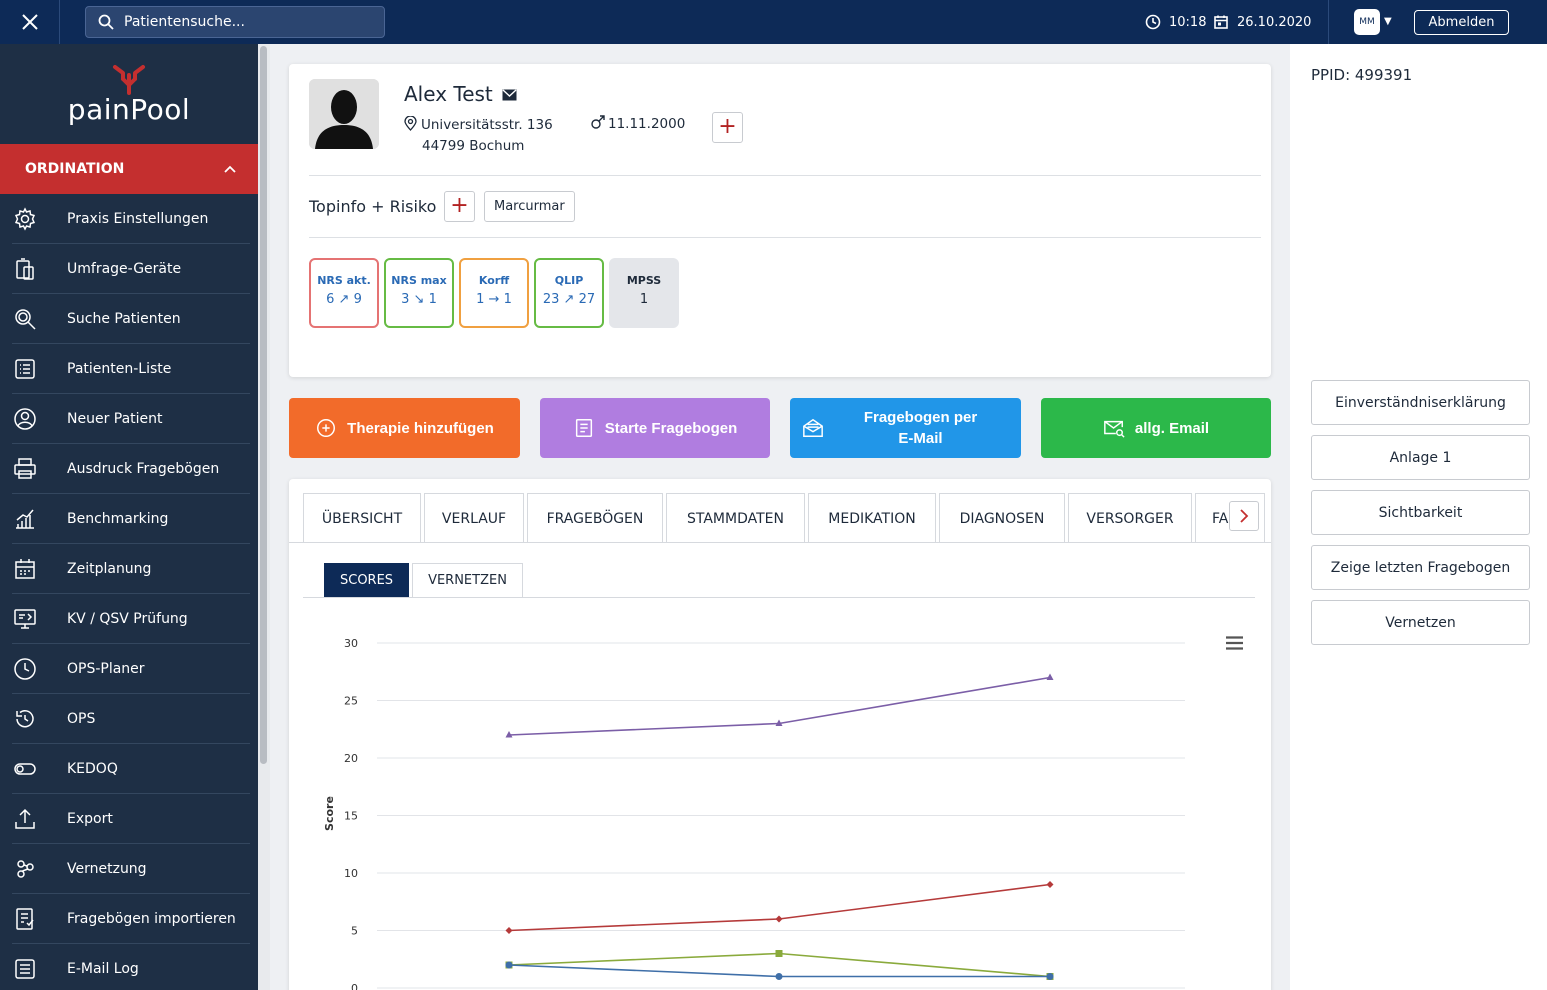  What do you see at coordinates (727, 127) in the screenshot?
I see `add-patient-info-button: +` at bounding box center [727, 127].